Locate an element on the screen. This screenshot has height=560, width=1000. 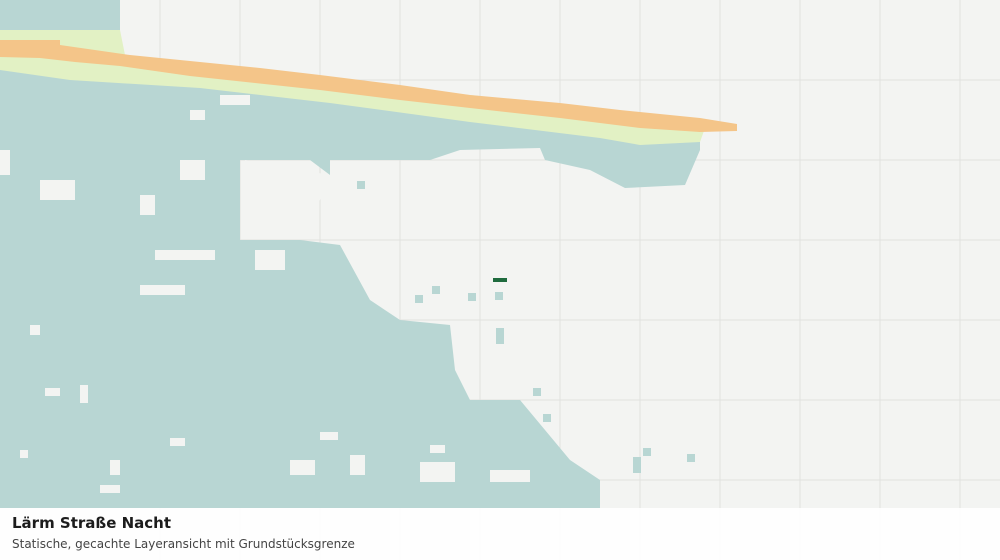
parcel-boundary is located at coordinates (500, 280).